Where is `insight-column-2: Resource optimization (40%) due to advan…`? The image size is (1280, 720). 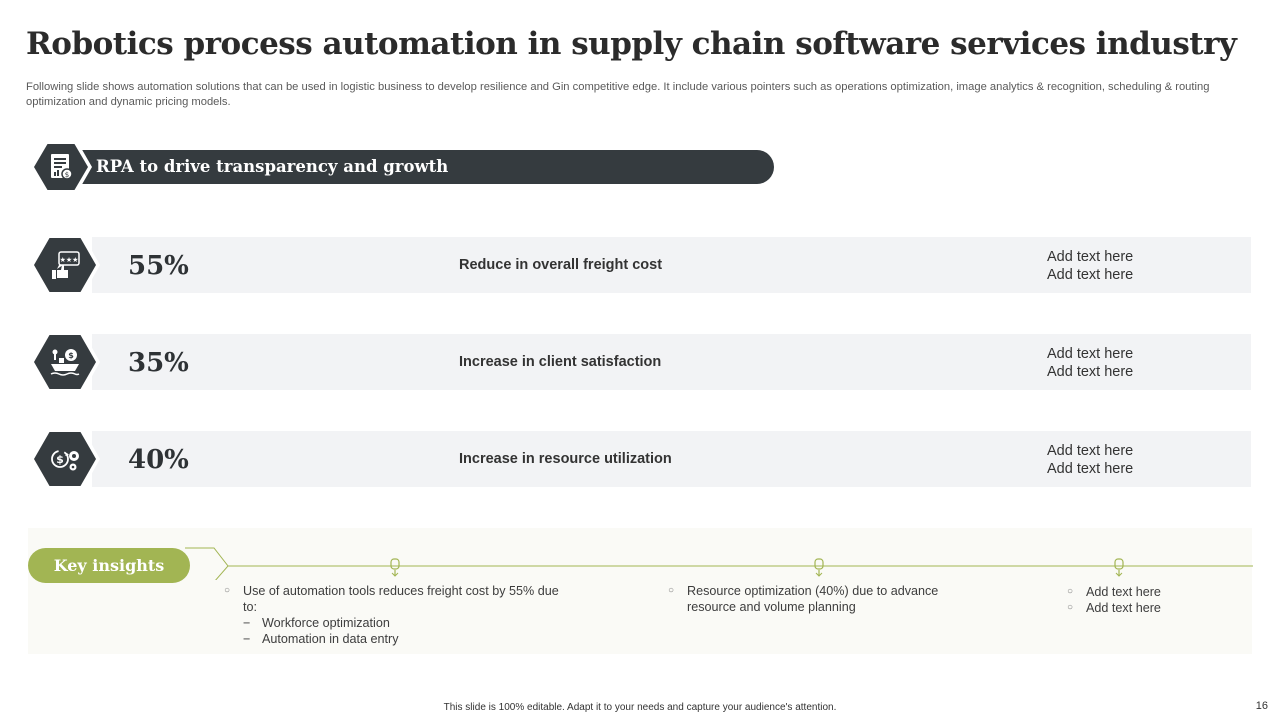 insight-column-2: Resource optimization (40%) due to advan… is located at coordinates (818, 599).